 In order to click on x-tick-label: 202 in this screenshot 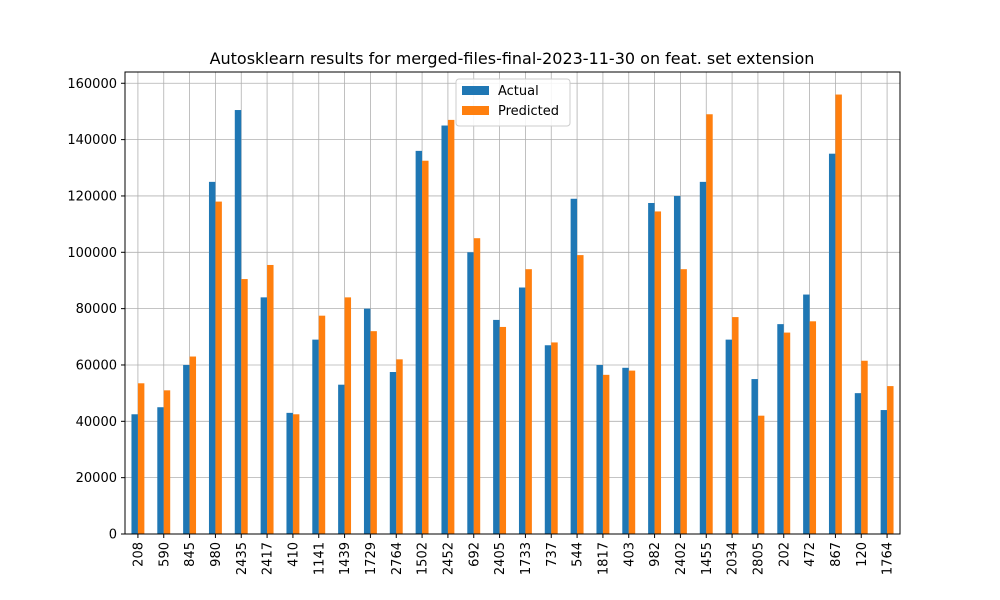, I will do `click(784, 554)`.